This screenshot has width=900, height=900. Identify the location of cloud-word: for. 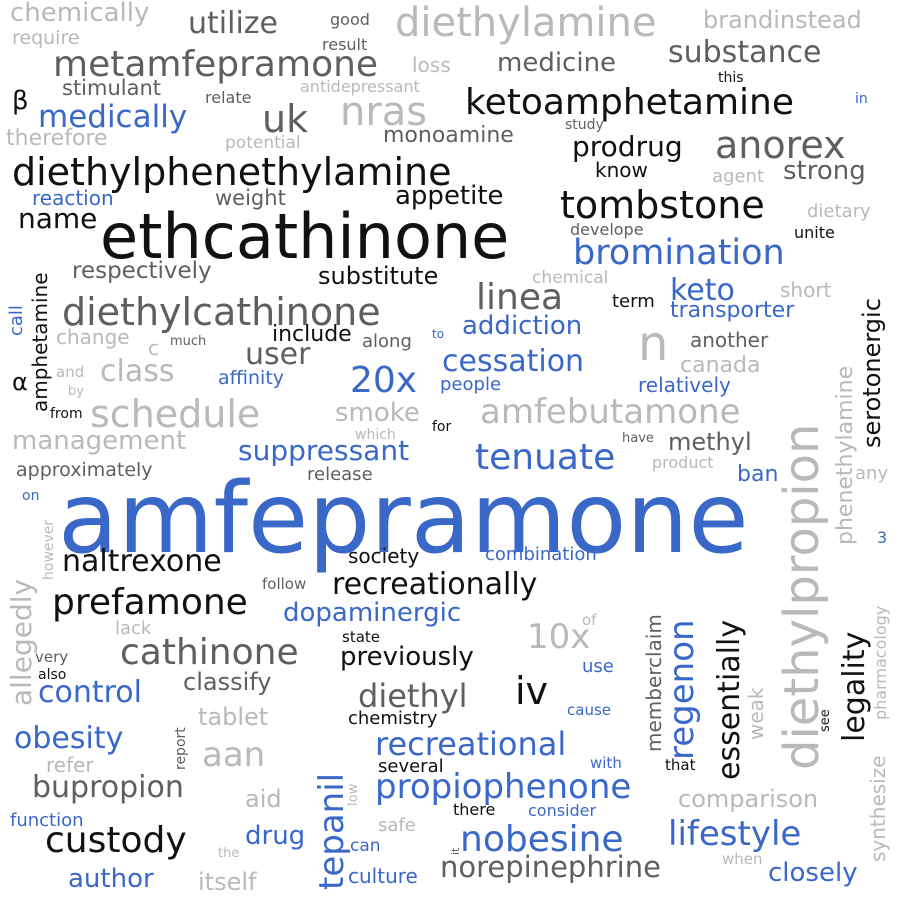
(442, 427).